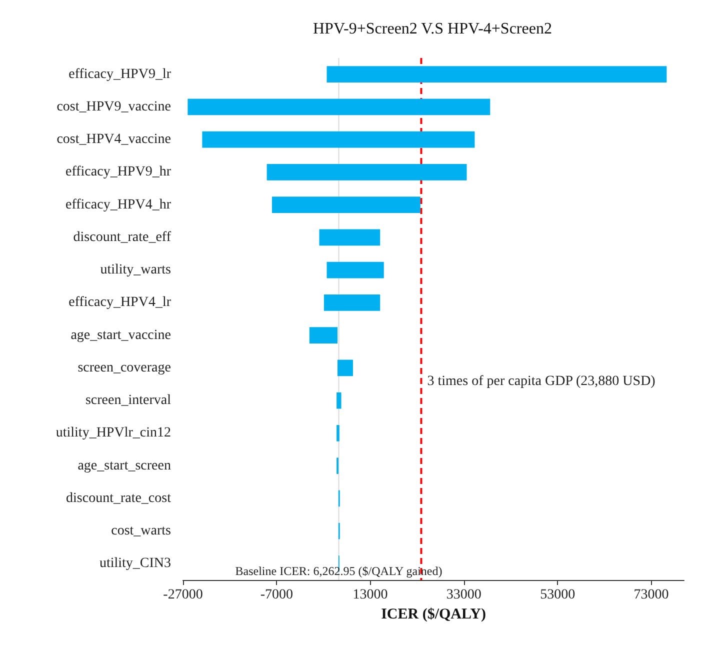 This screenshot has width=717, height=648. What do you see at coordinates (541, 382) in the screenshot?
I see `ref-line-label: 3 times of per capita GDP (23,880 USD)` at bounding box center [541, 382].